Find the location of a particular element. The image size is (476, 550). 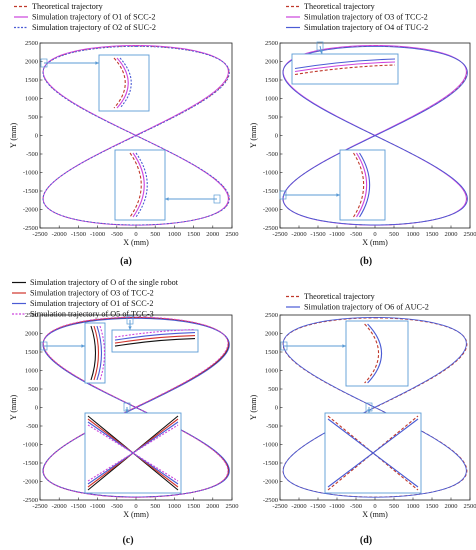

inset-source-marker is located at coordinates (320, 46).